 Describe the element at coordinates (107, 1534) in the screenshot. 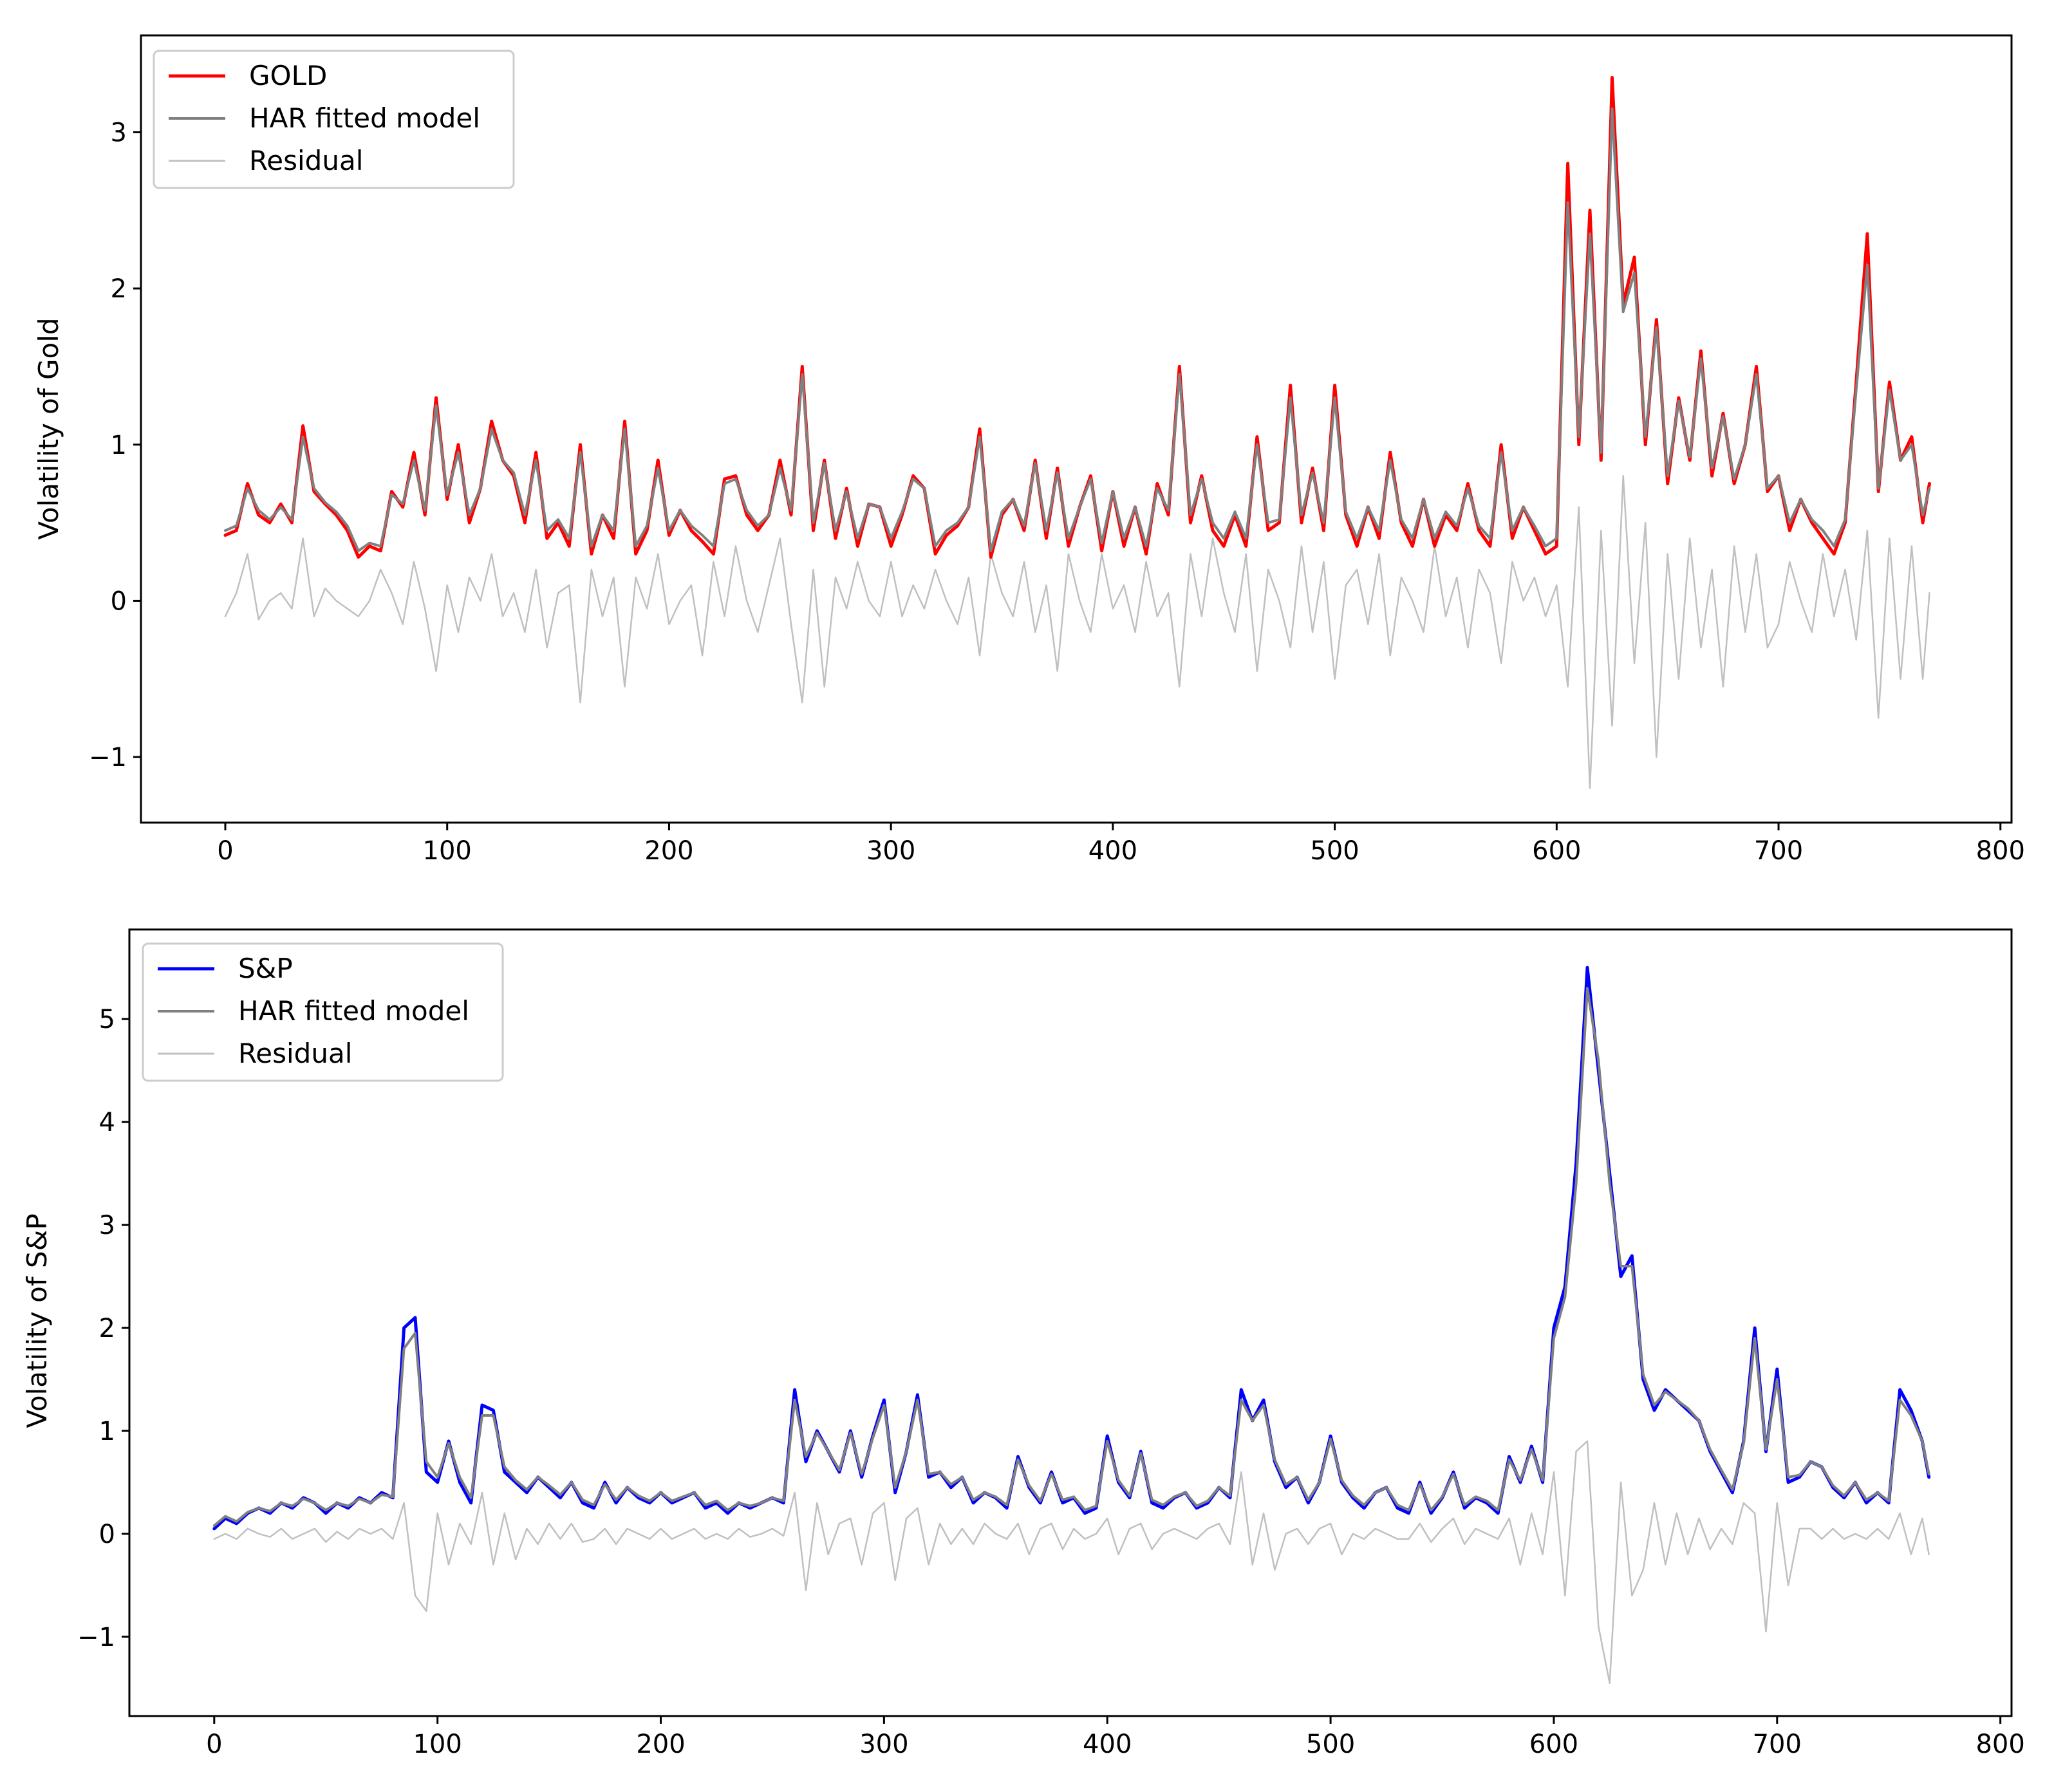

I see `sp-y-tick-label: 0` at that location.